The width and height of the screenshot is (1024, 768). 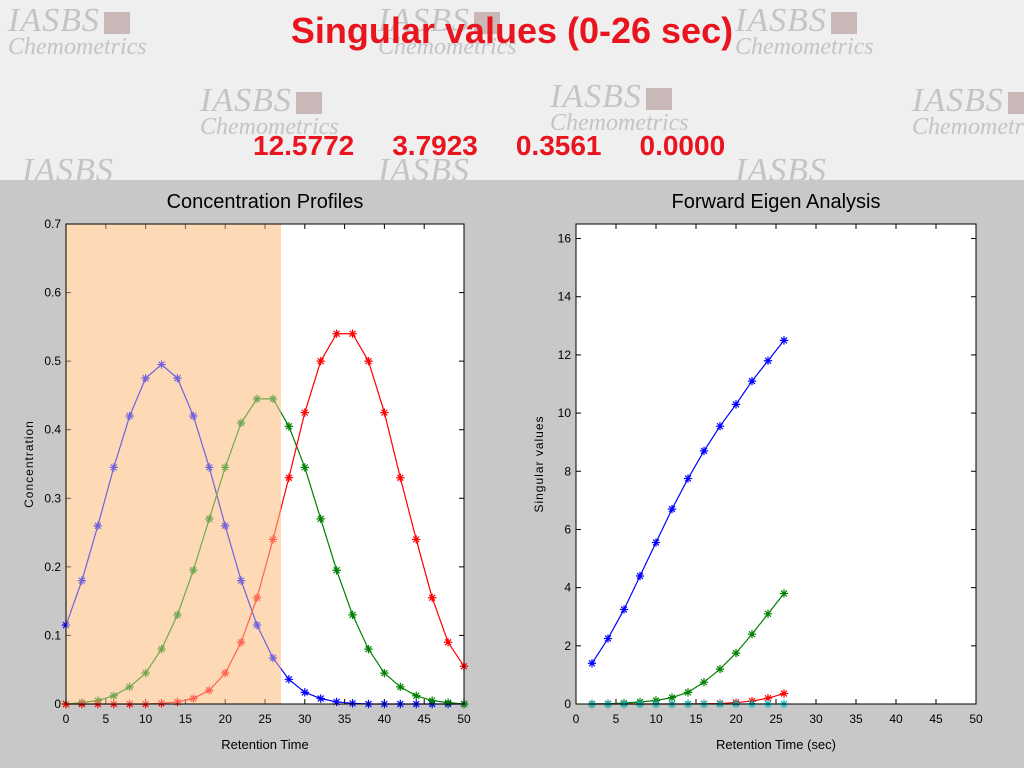 I want to click on y-tick-label: 16, so click(x=565, y=239).